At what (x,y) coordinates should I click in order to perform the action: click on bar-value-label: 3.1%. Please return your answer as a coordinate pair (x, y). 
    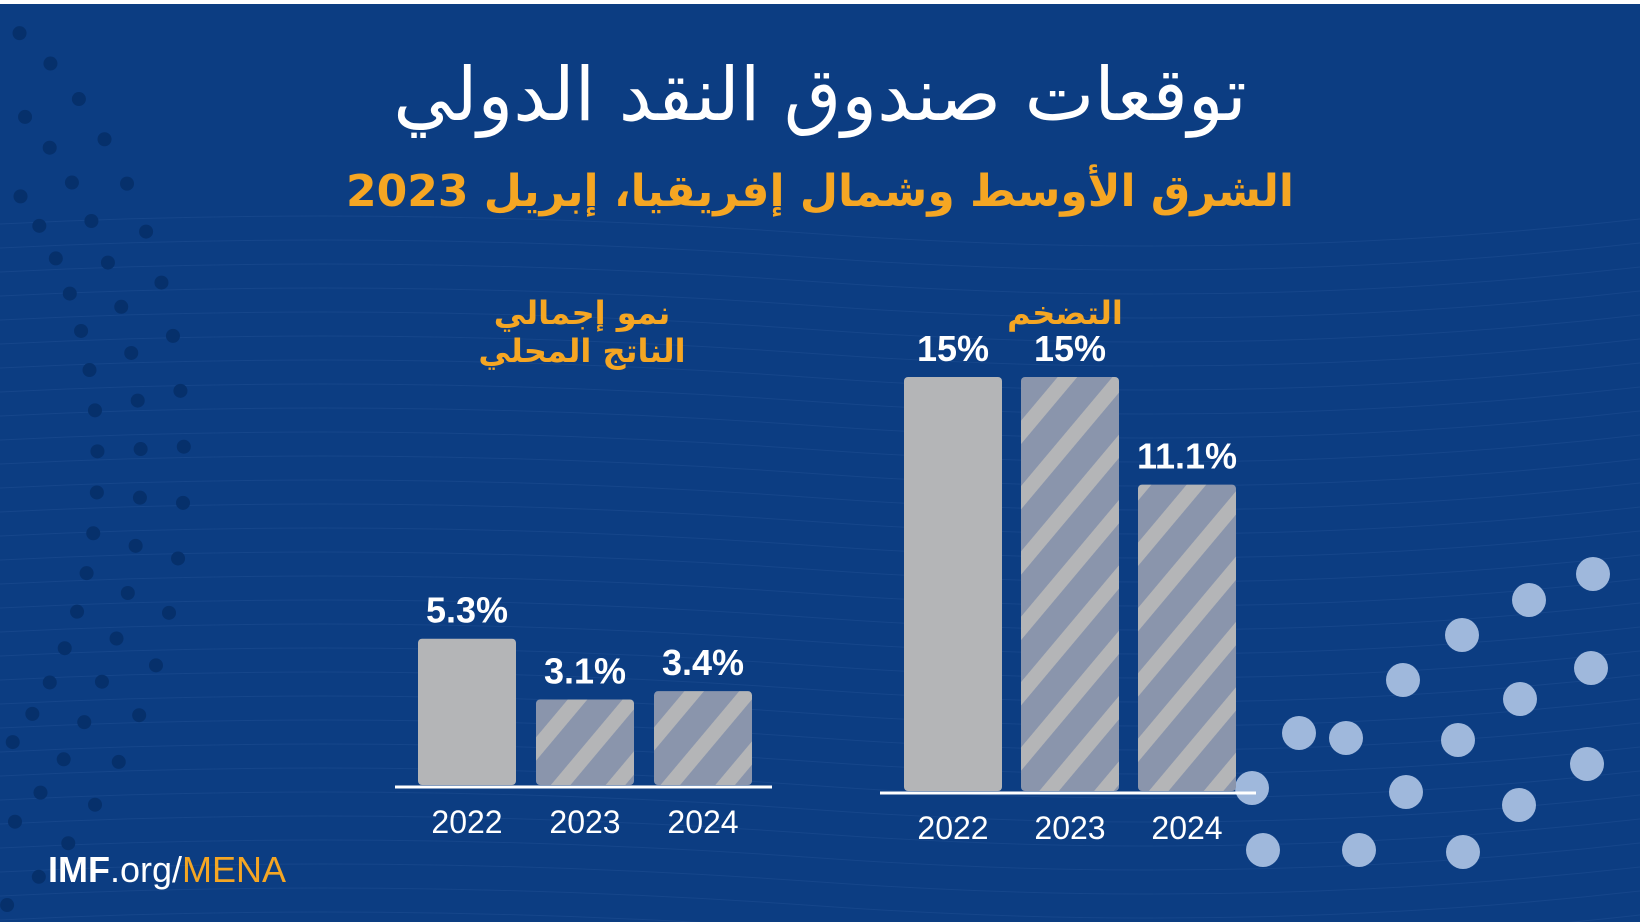
    Looking at the image, I should click on (585, 670).